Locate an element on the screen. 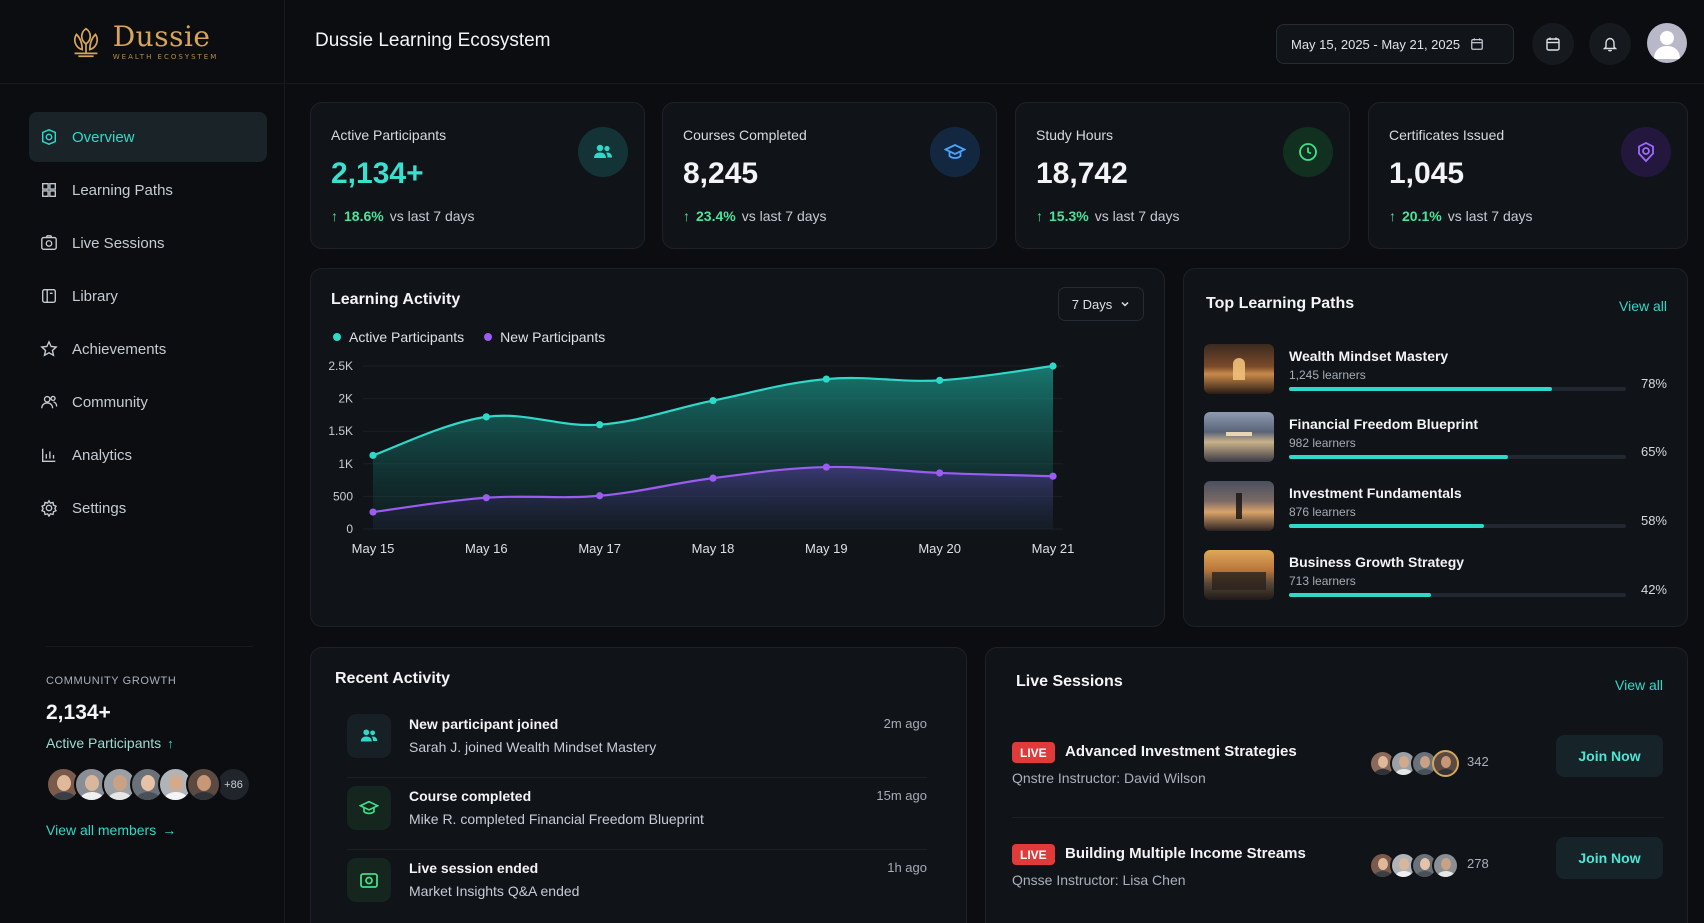 The height and width of the screenshot is (923, 1704). view-all-members-link: View all members → is located at coordinates (149, 830).